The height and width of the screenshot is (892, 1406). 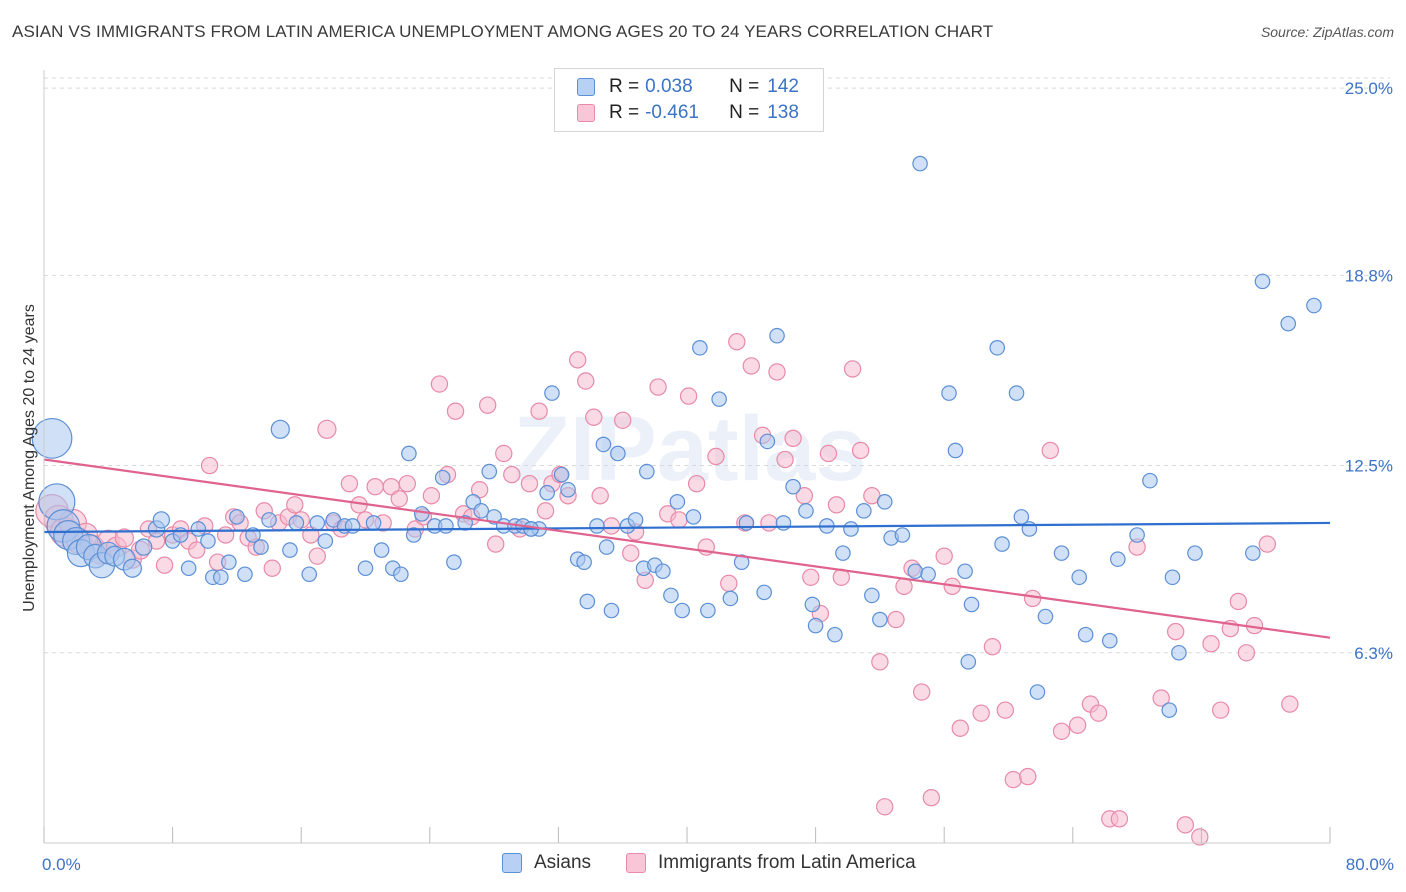 What do you see at coordinates (783, 86) in the screenshot?
I see `n-value: 142` at bounding box center [783, 86].